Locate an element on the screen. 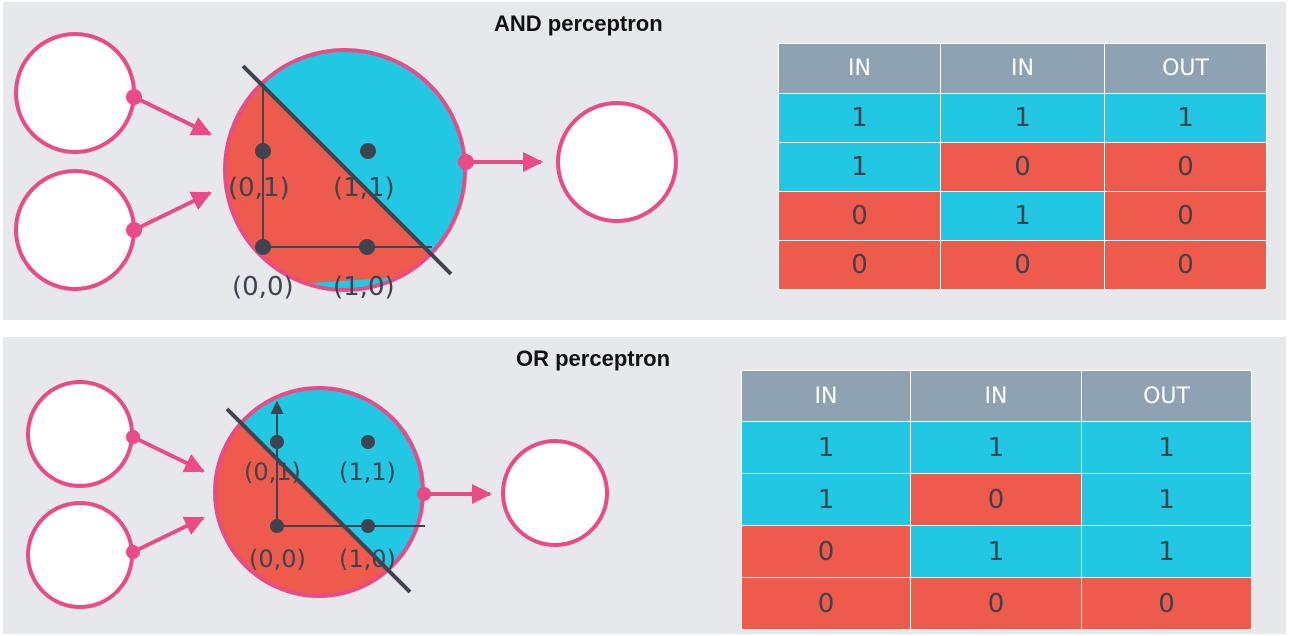 The height and width of the screenshot is (636, 1294). or-label-1-1: (1,1) is located at coordinates (367, 472).